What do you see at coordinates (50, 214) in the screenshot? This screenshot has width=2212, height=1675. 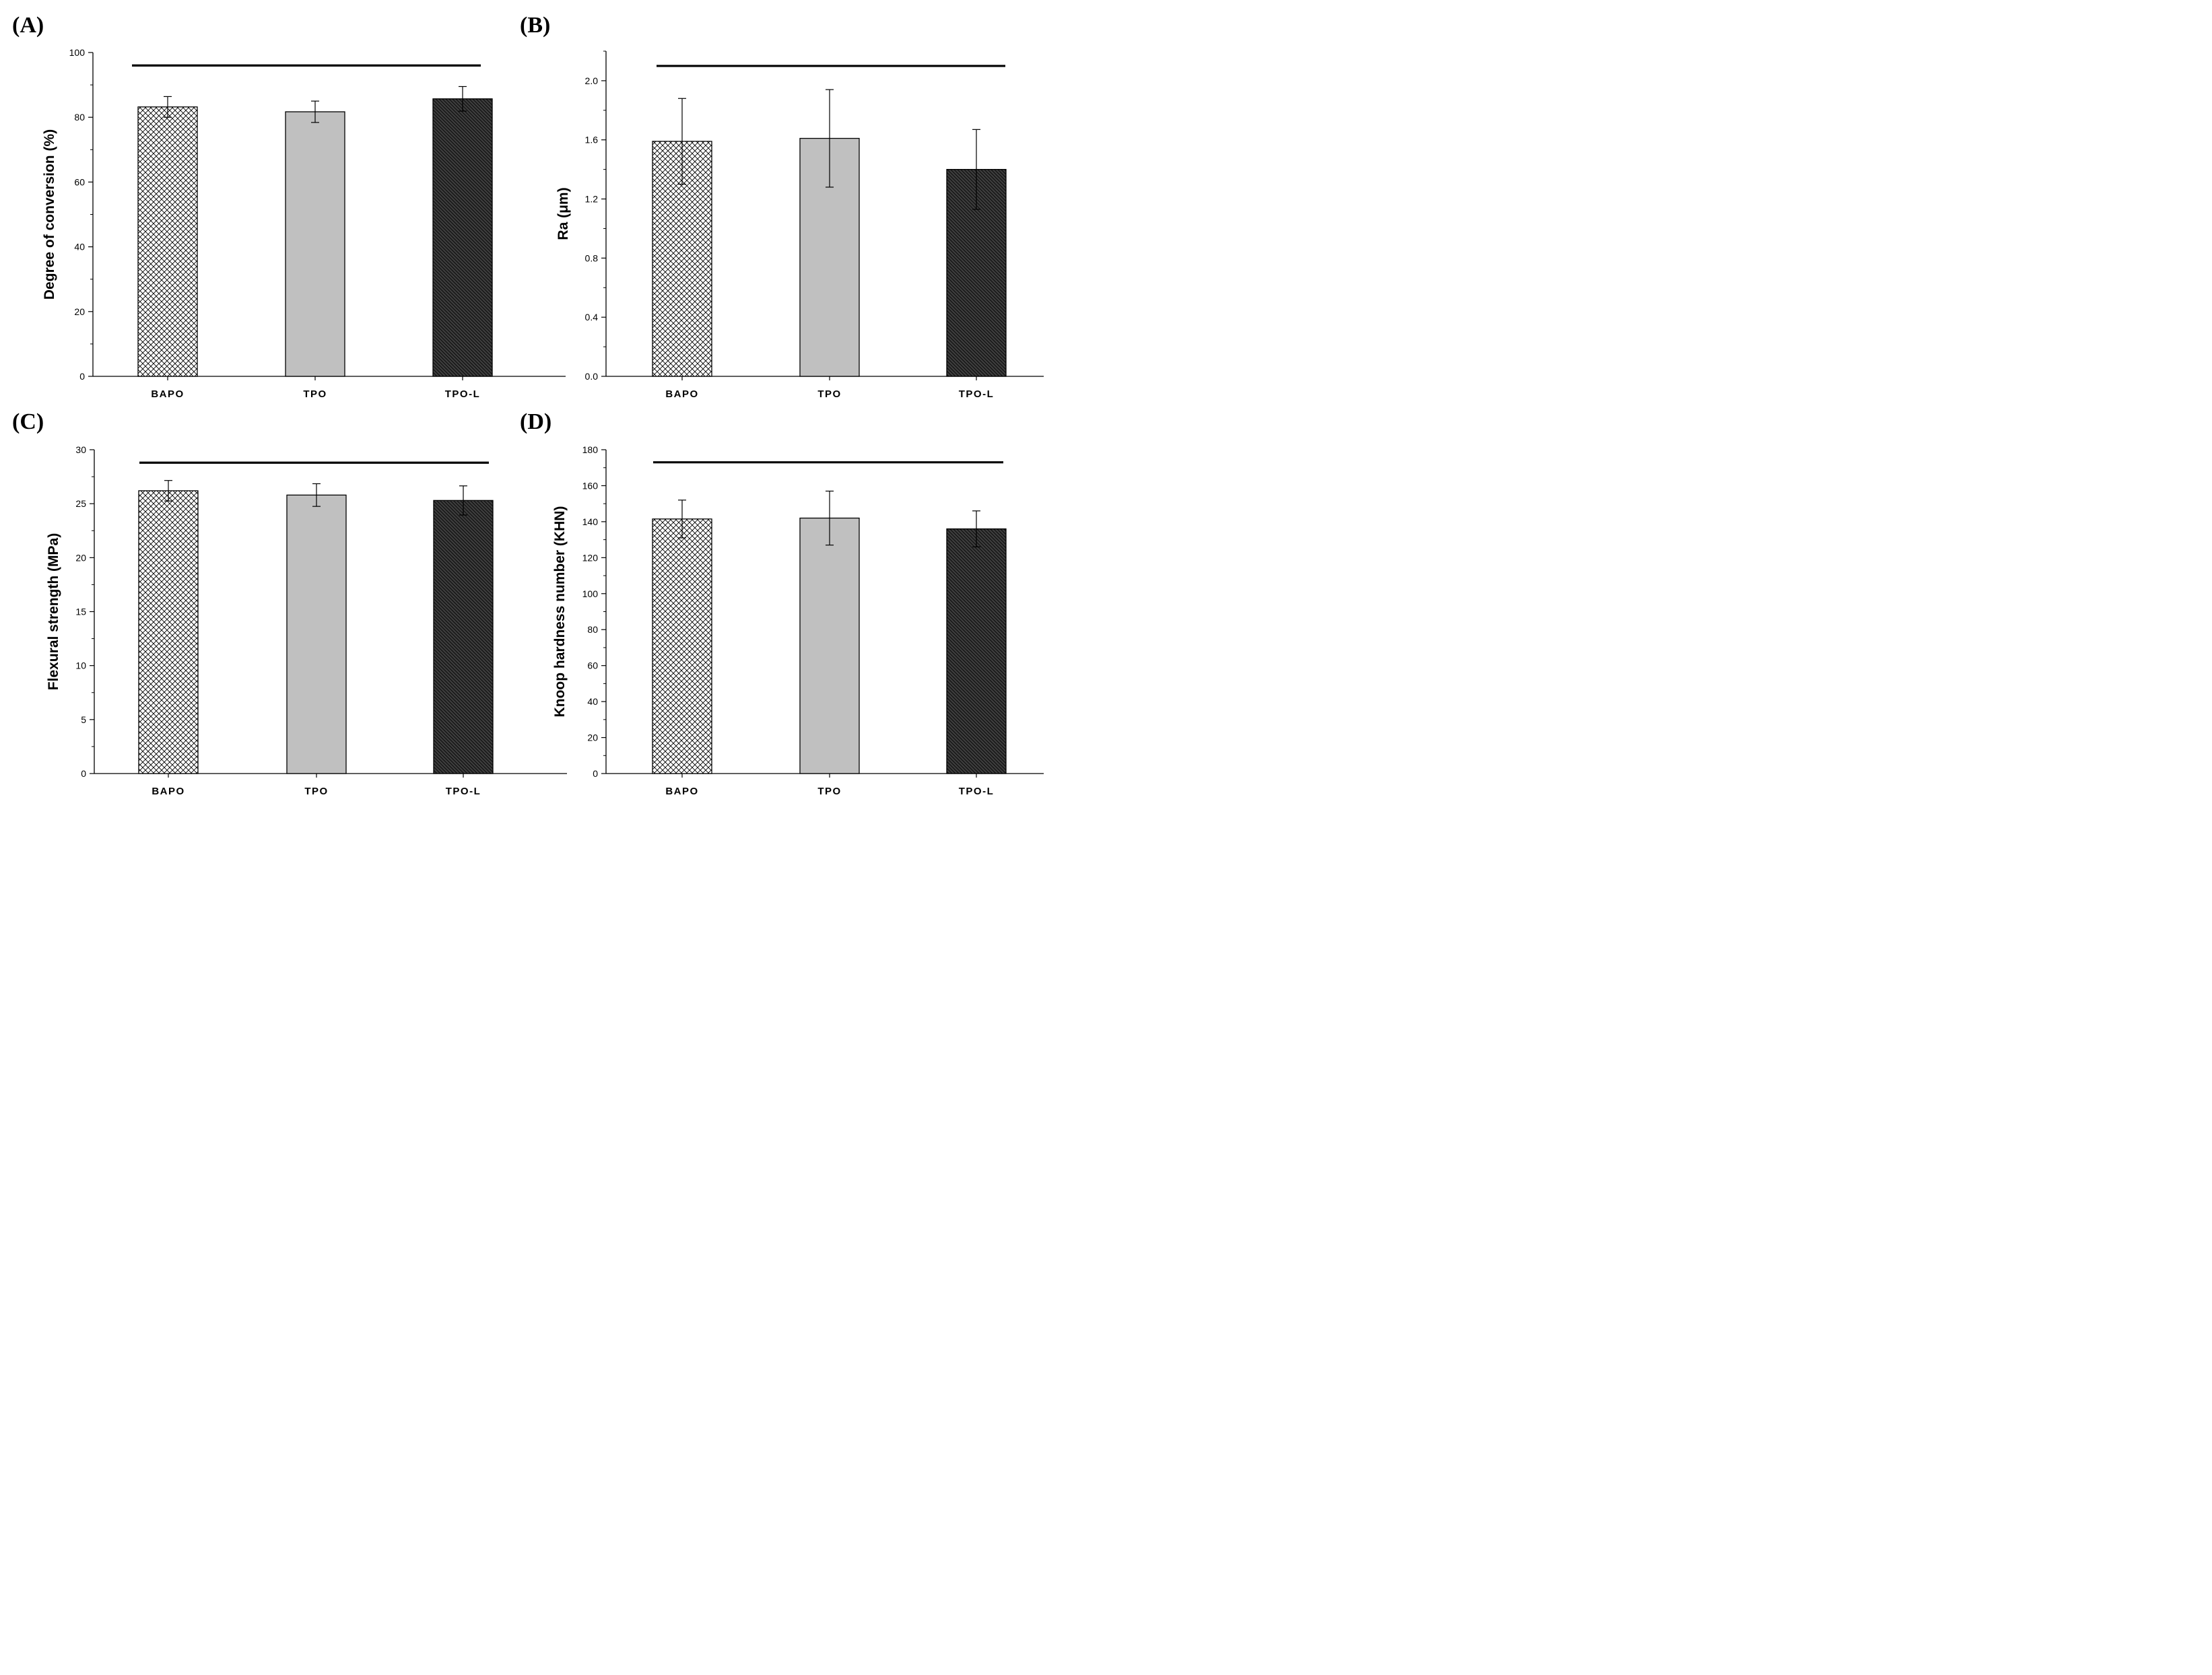 I see `y-axis-title: Degree of conversion (%)` at bounding box center [50, 214].